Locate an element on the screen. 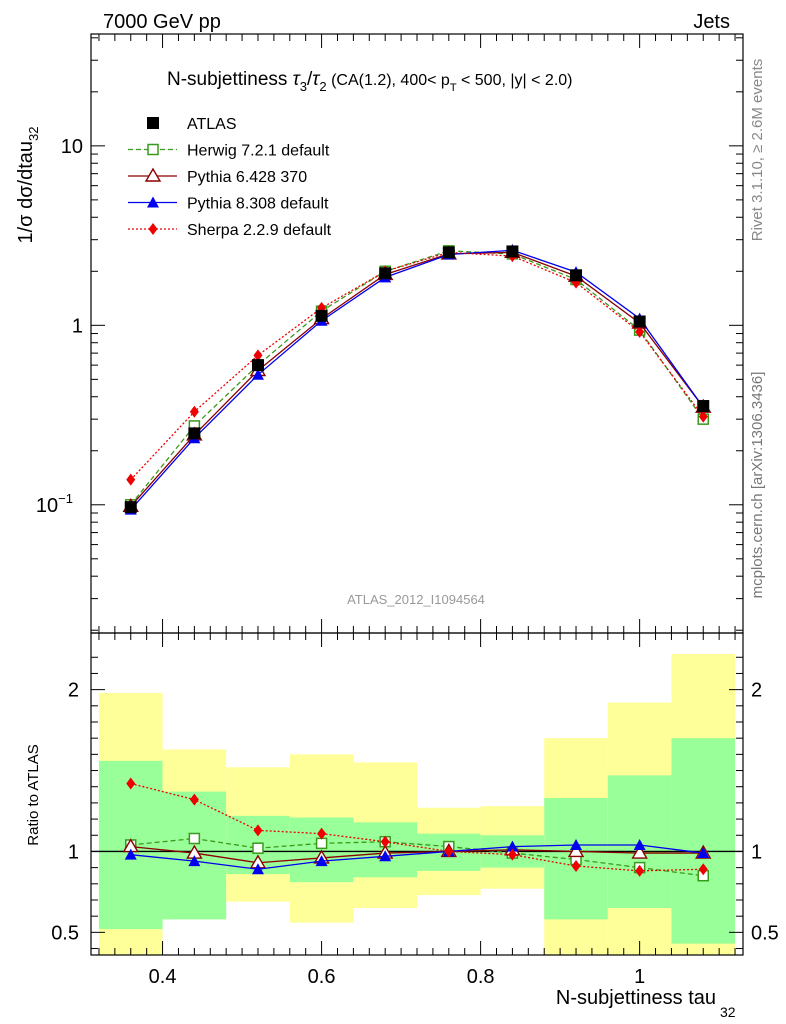 The image size is (786, 1024). point-pythia8 is located at coordinates (257, 374).